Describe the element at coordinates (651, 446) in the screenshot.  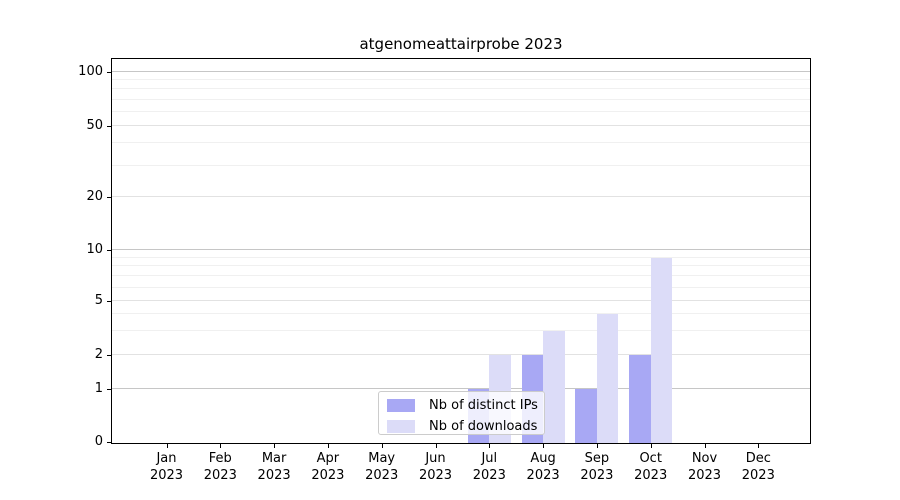
I see `x-tick-oct` at that location.